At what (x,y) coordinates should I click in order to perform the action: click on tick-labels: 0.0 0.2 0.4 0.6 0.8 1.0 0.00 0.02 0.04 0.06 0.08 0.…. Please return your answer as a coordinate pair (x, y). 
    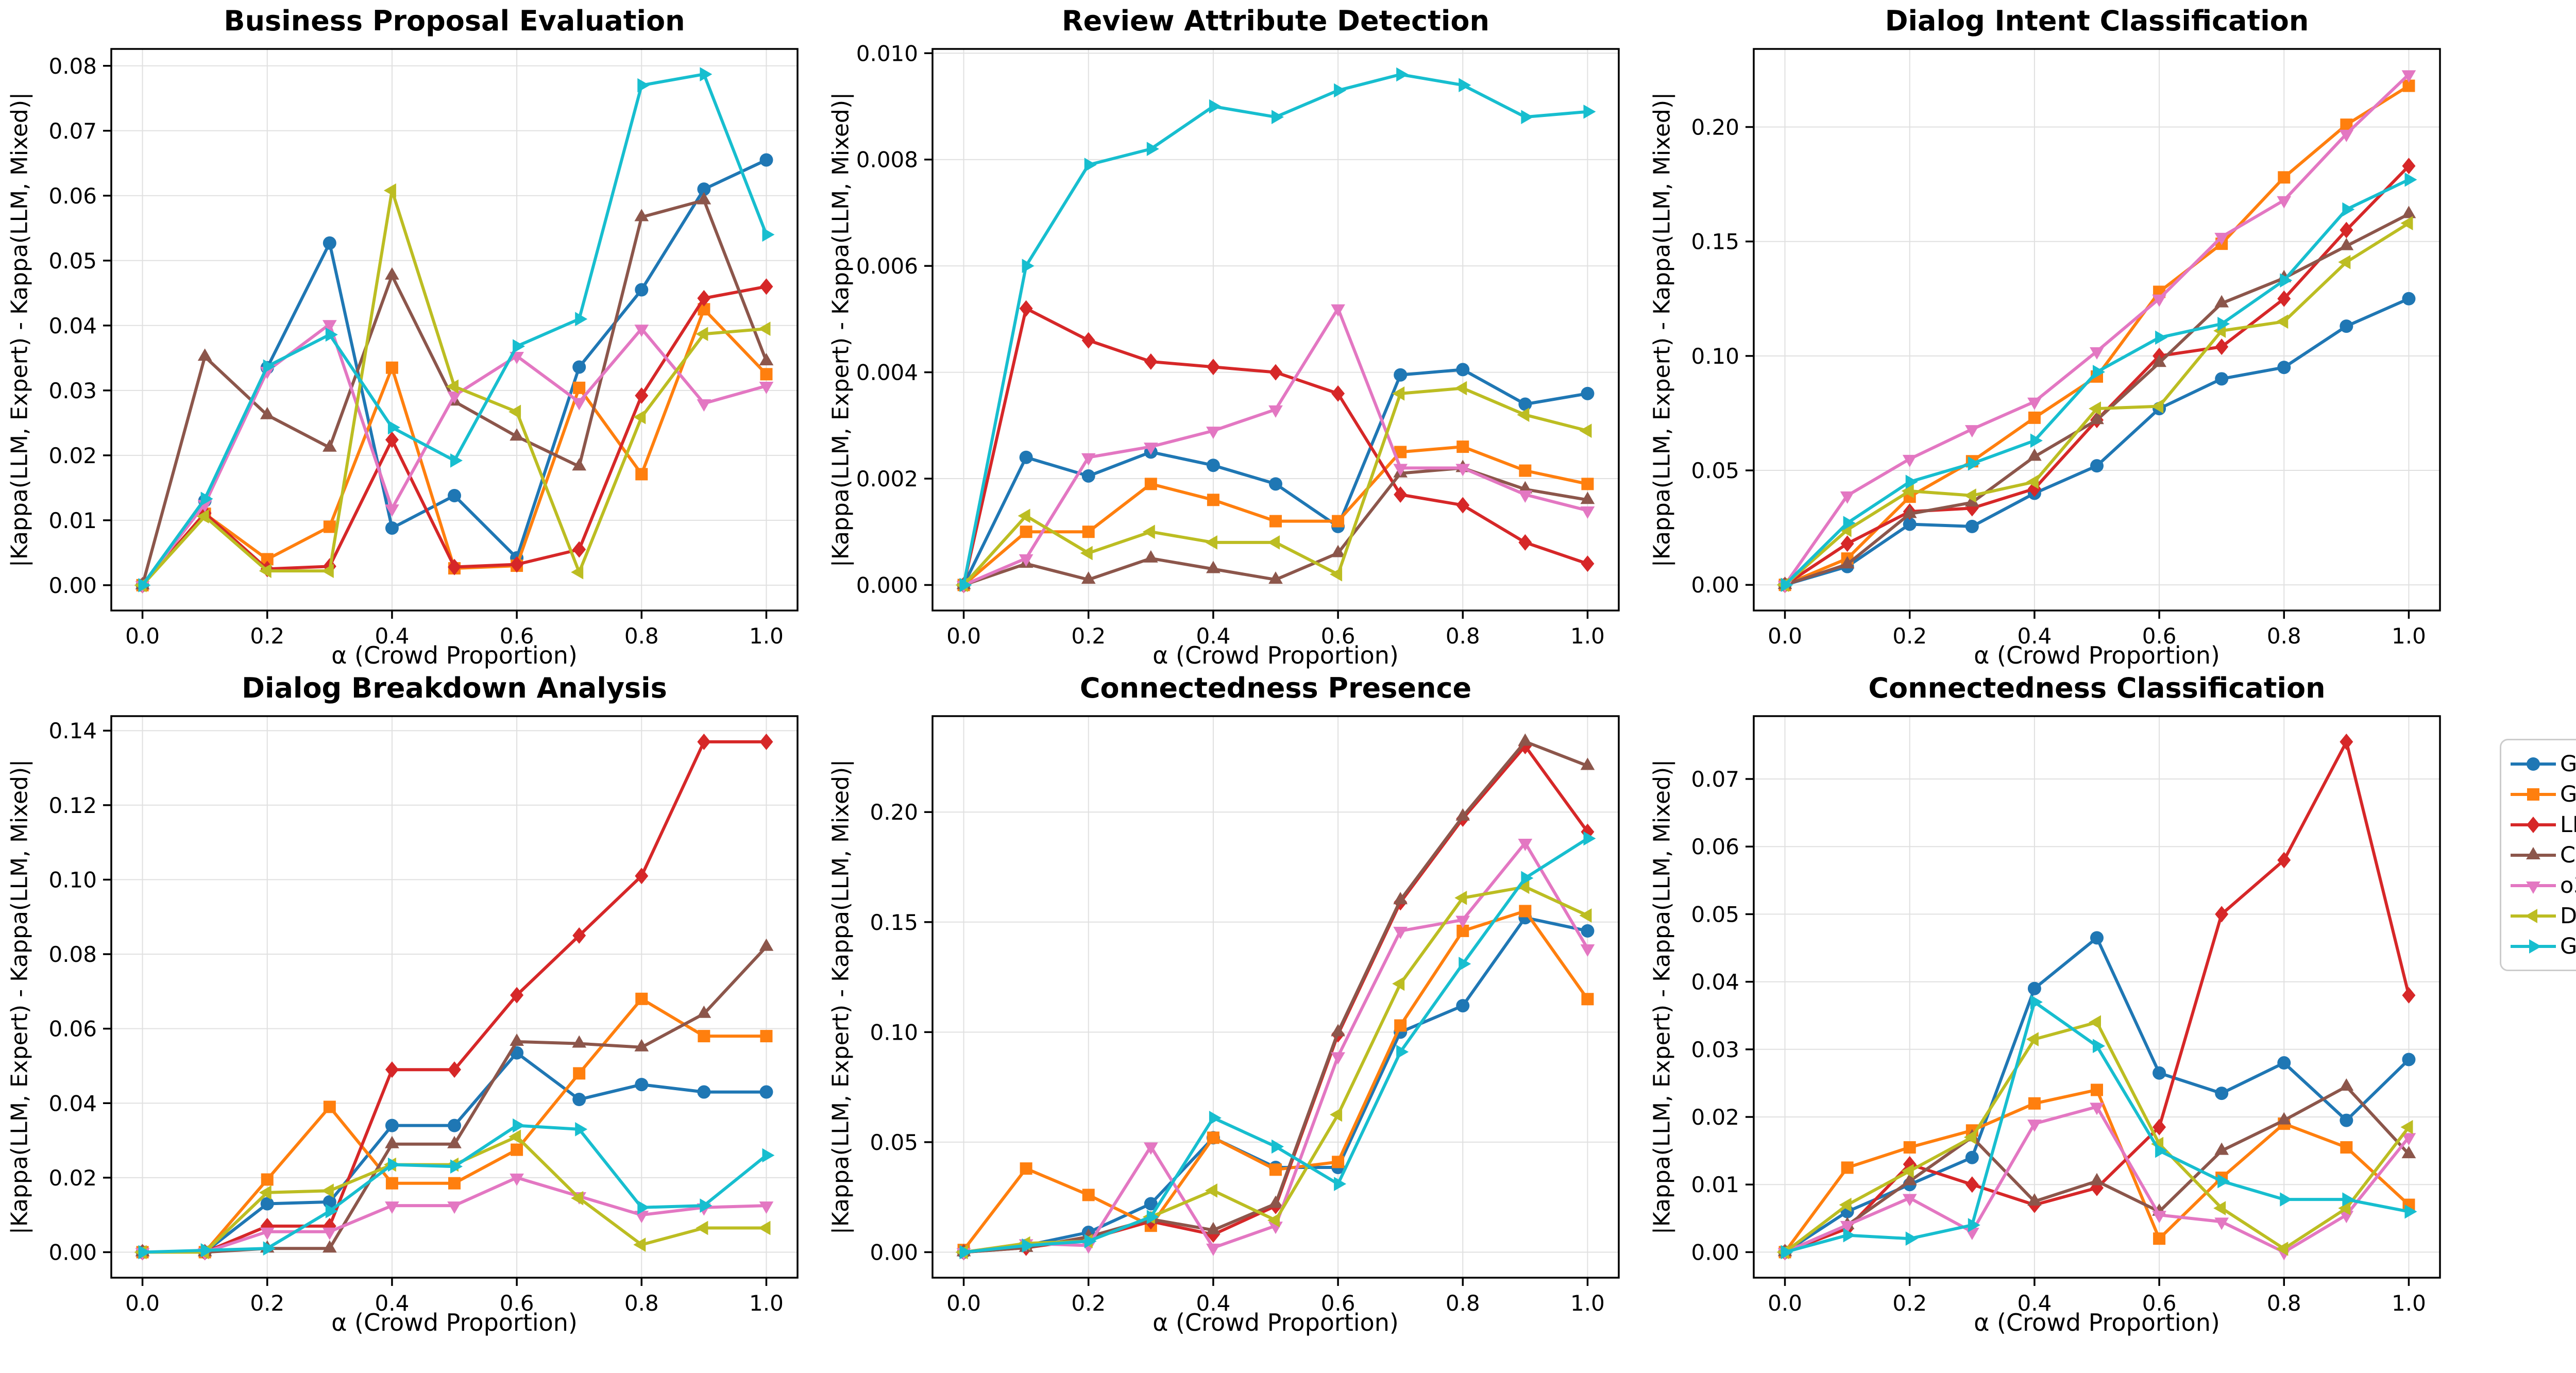
    Looking at the image, I should click on (415, 1017).